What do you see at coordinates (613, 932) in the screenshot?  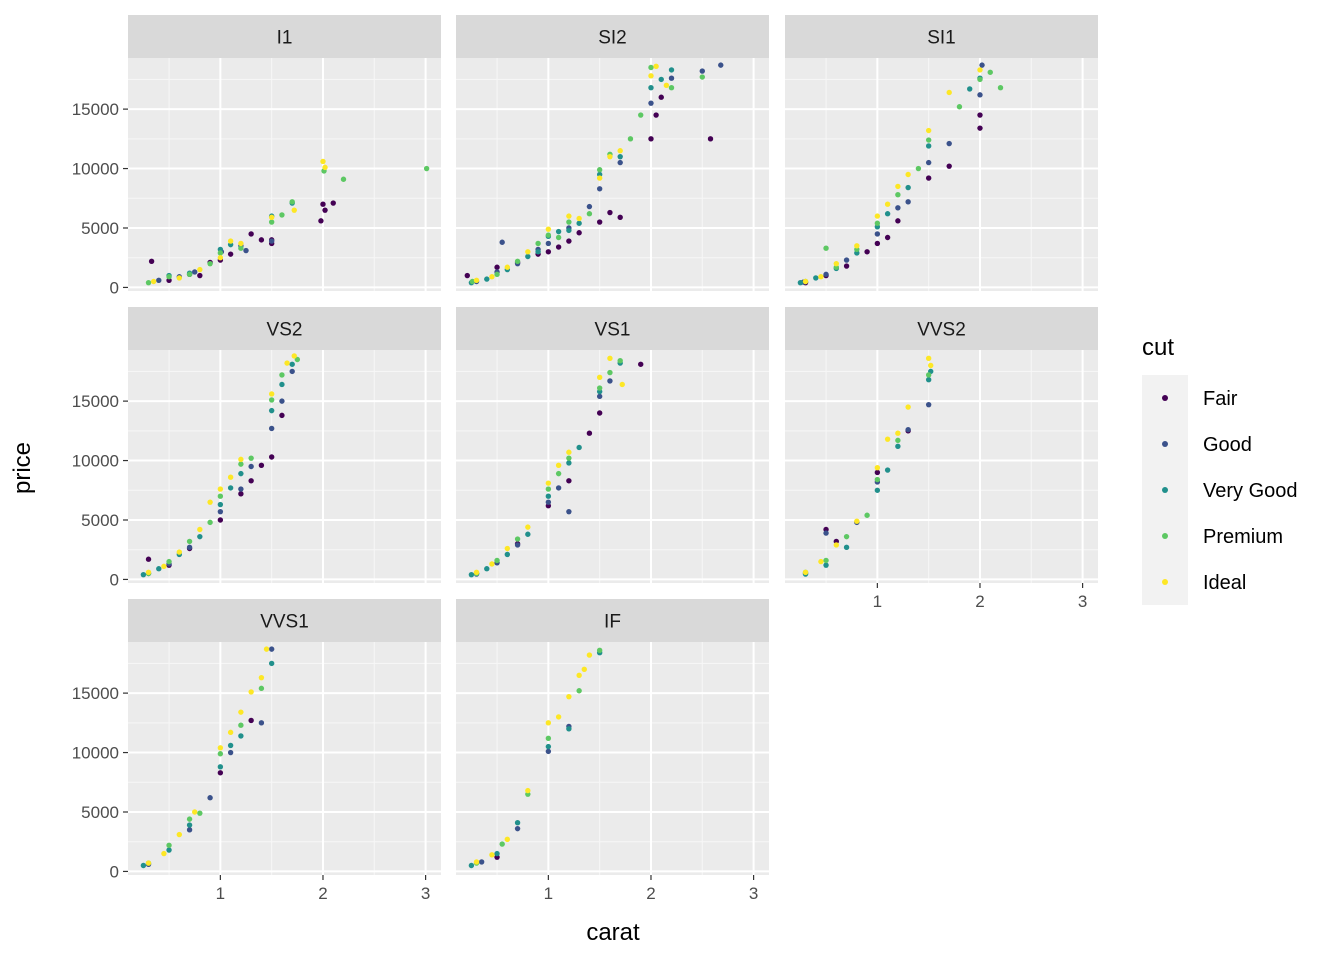 I see `x-axis-title: carat` at bounding box center [613, 932].